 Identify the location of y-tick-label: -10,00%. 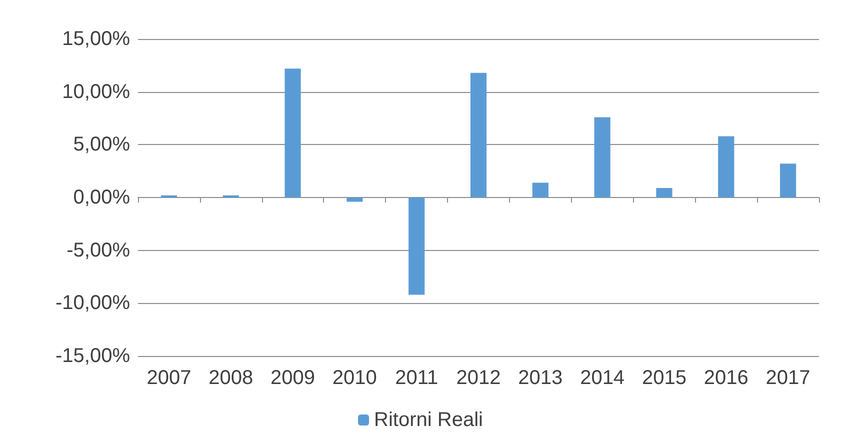
(93, 303).